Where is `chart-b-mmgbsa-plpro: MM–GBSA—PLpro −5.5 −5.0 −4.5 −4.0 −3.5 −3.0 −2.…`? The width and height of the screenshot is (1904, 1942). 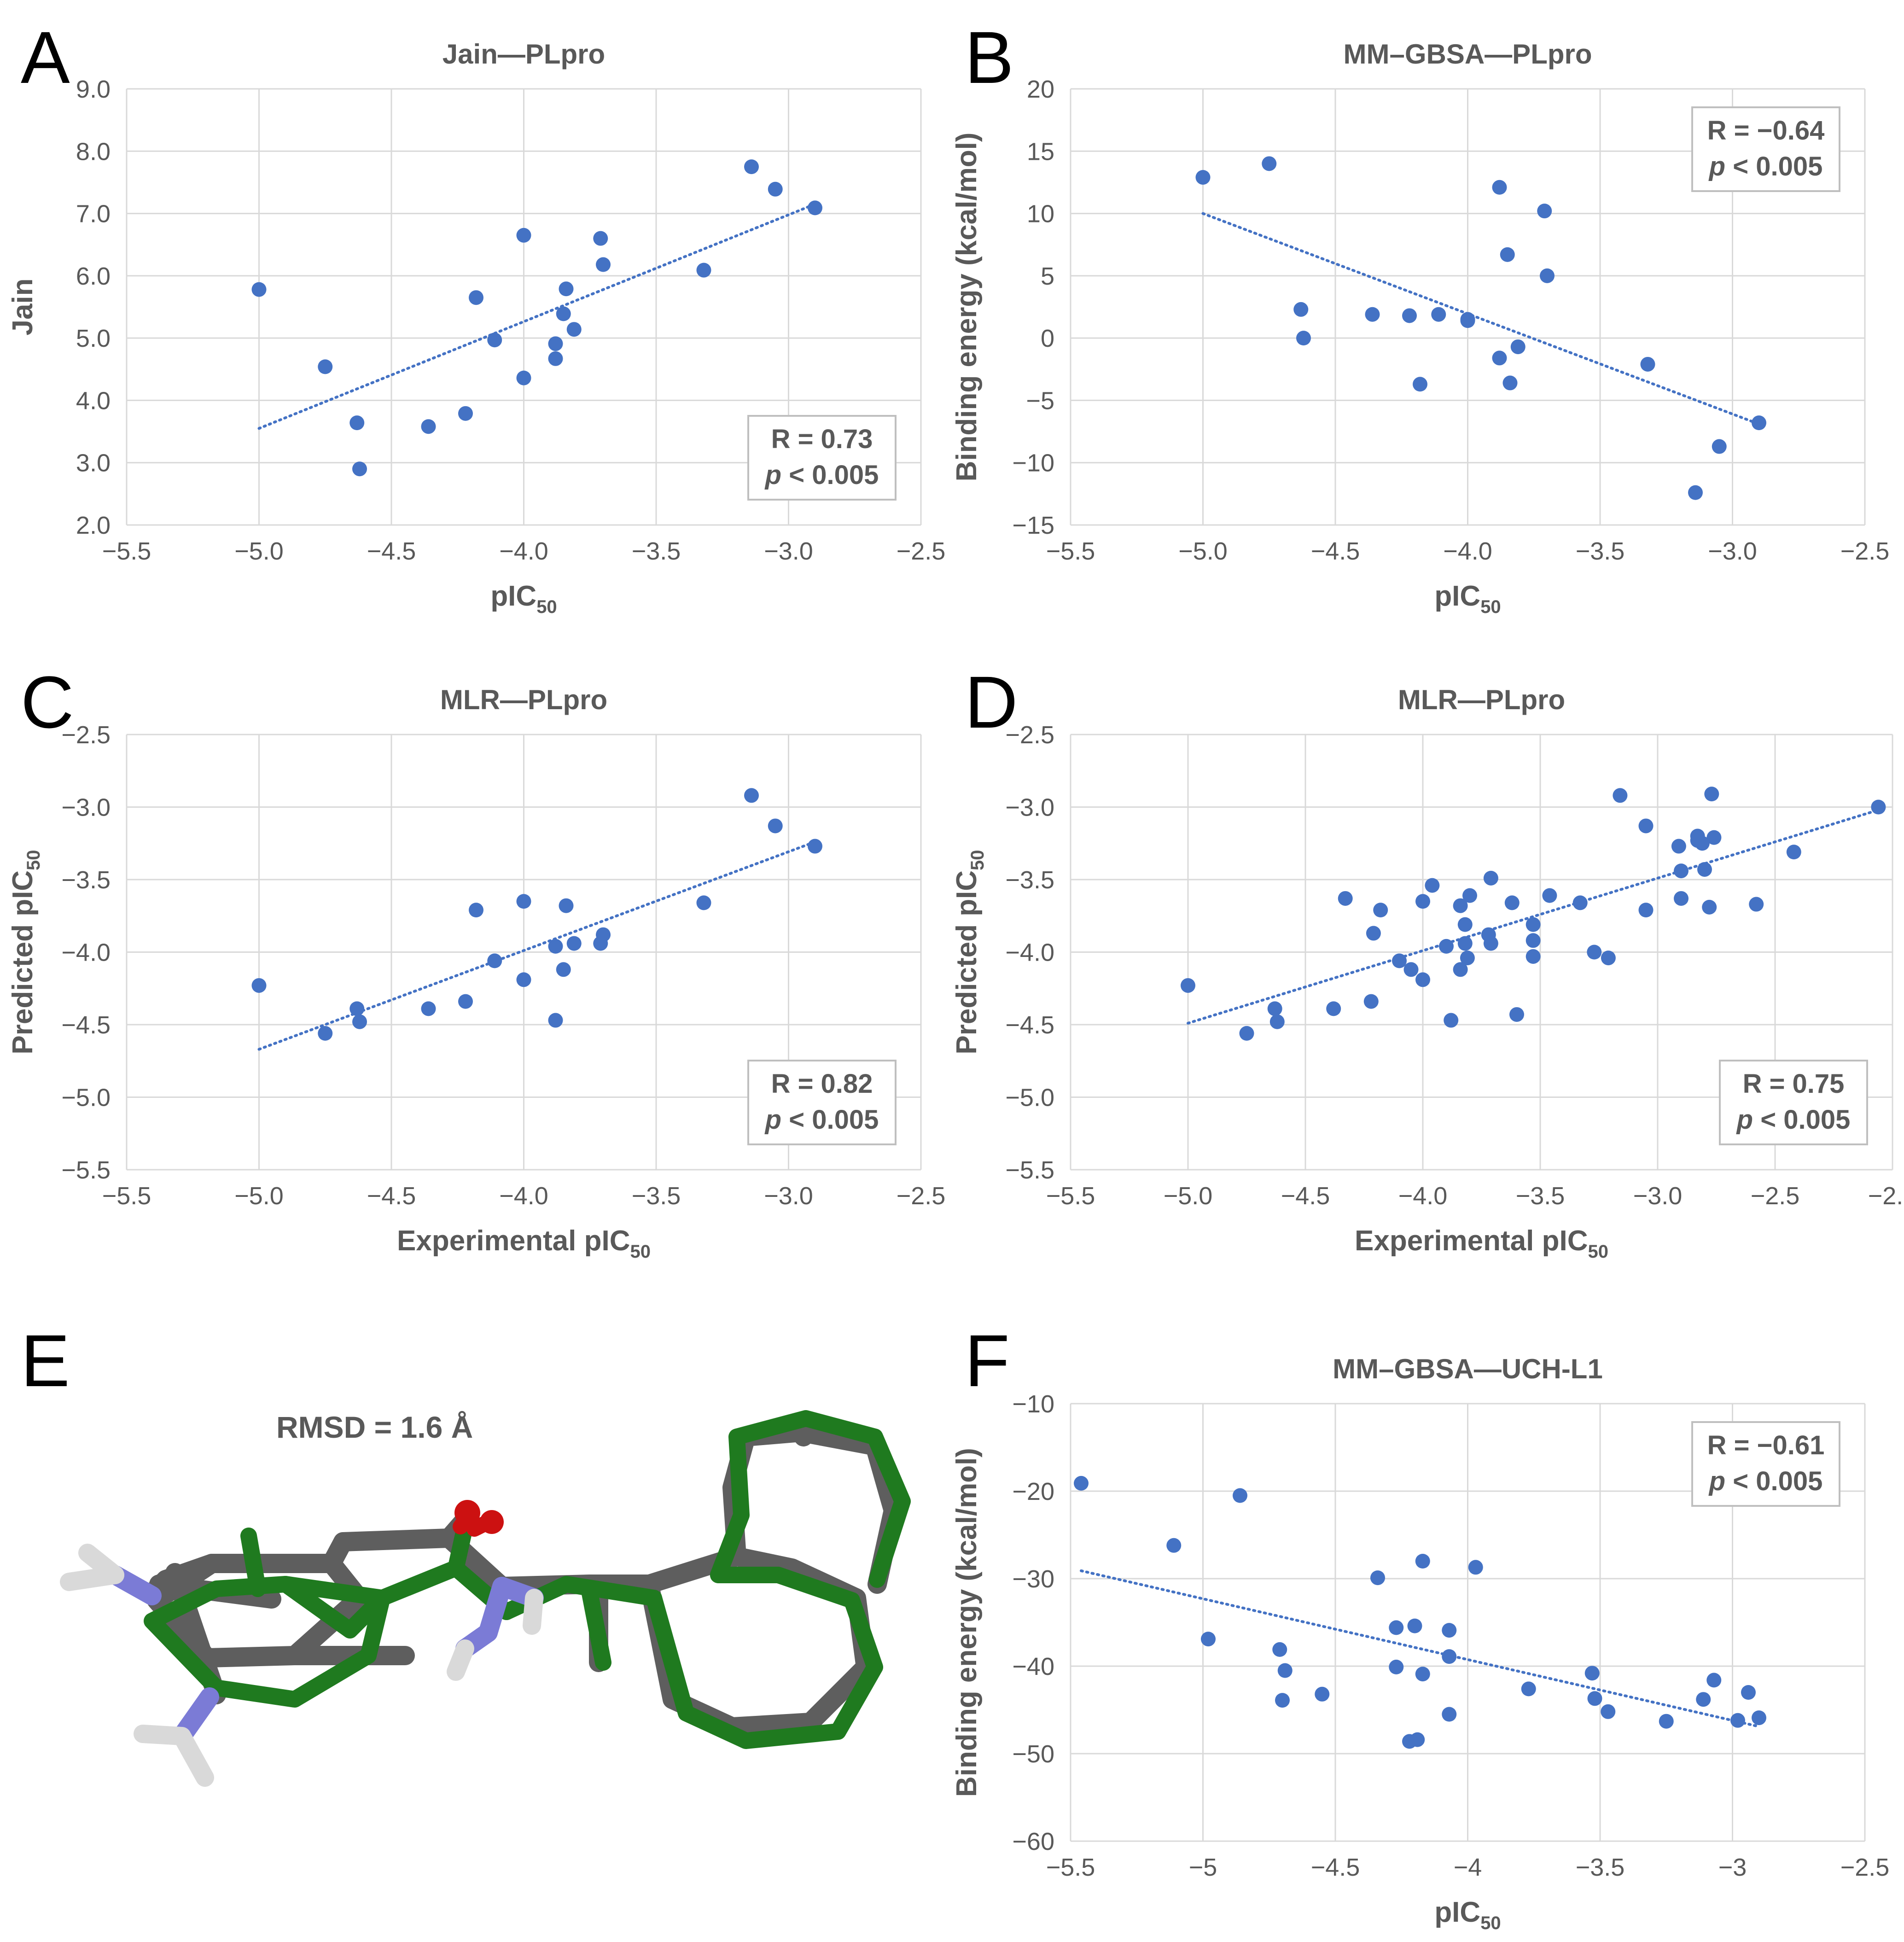
chart-b-mmgbsa-plpro: MM–GBSA—PLpro −5.5 −5.0 −4.5 −4.0 −3.5 −3.0 −2.… is located at coordinates (1420, 328).